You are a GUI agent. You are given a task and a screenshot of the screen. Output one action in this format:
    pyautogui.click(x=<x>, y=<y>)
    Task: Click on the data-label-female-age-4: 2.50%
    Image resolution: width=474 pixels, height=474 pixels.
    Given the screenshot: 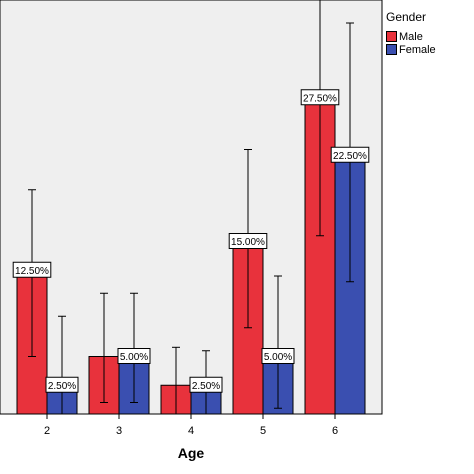 What is the action you would take?
    pyautogui.click(x=206, y=384)
    